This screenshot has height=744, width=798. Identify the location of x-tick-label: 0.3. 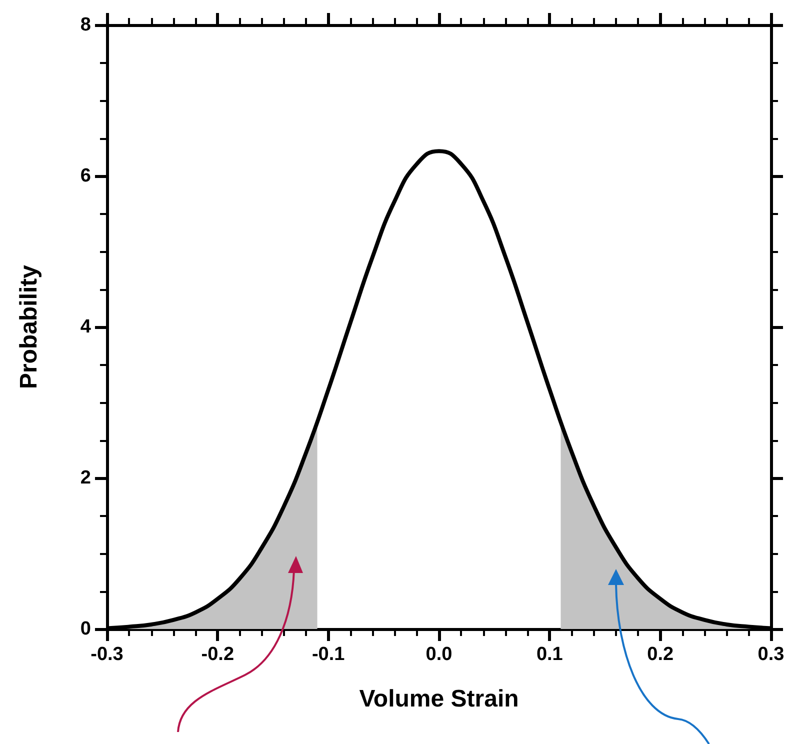
(771, 654).